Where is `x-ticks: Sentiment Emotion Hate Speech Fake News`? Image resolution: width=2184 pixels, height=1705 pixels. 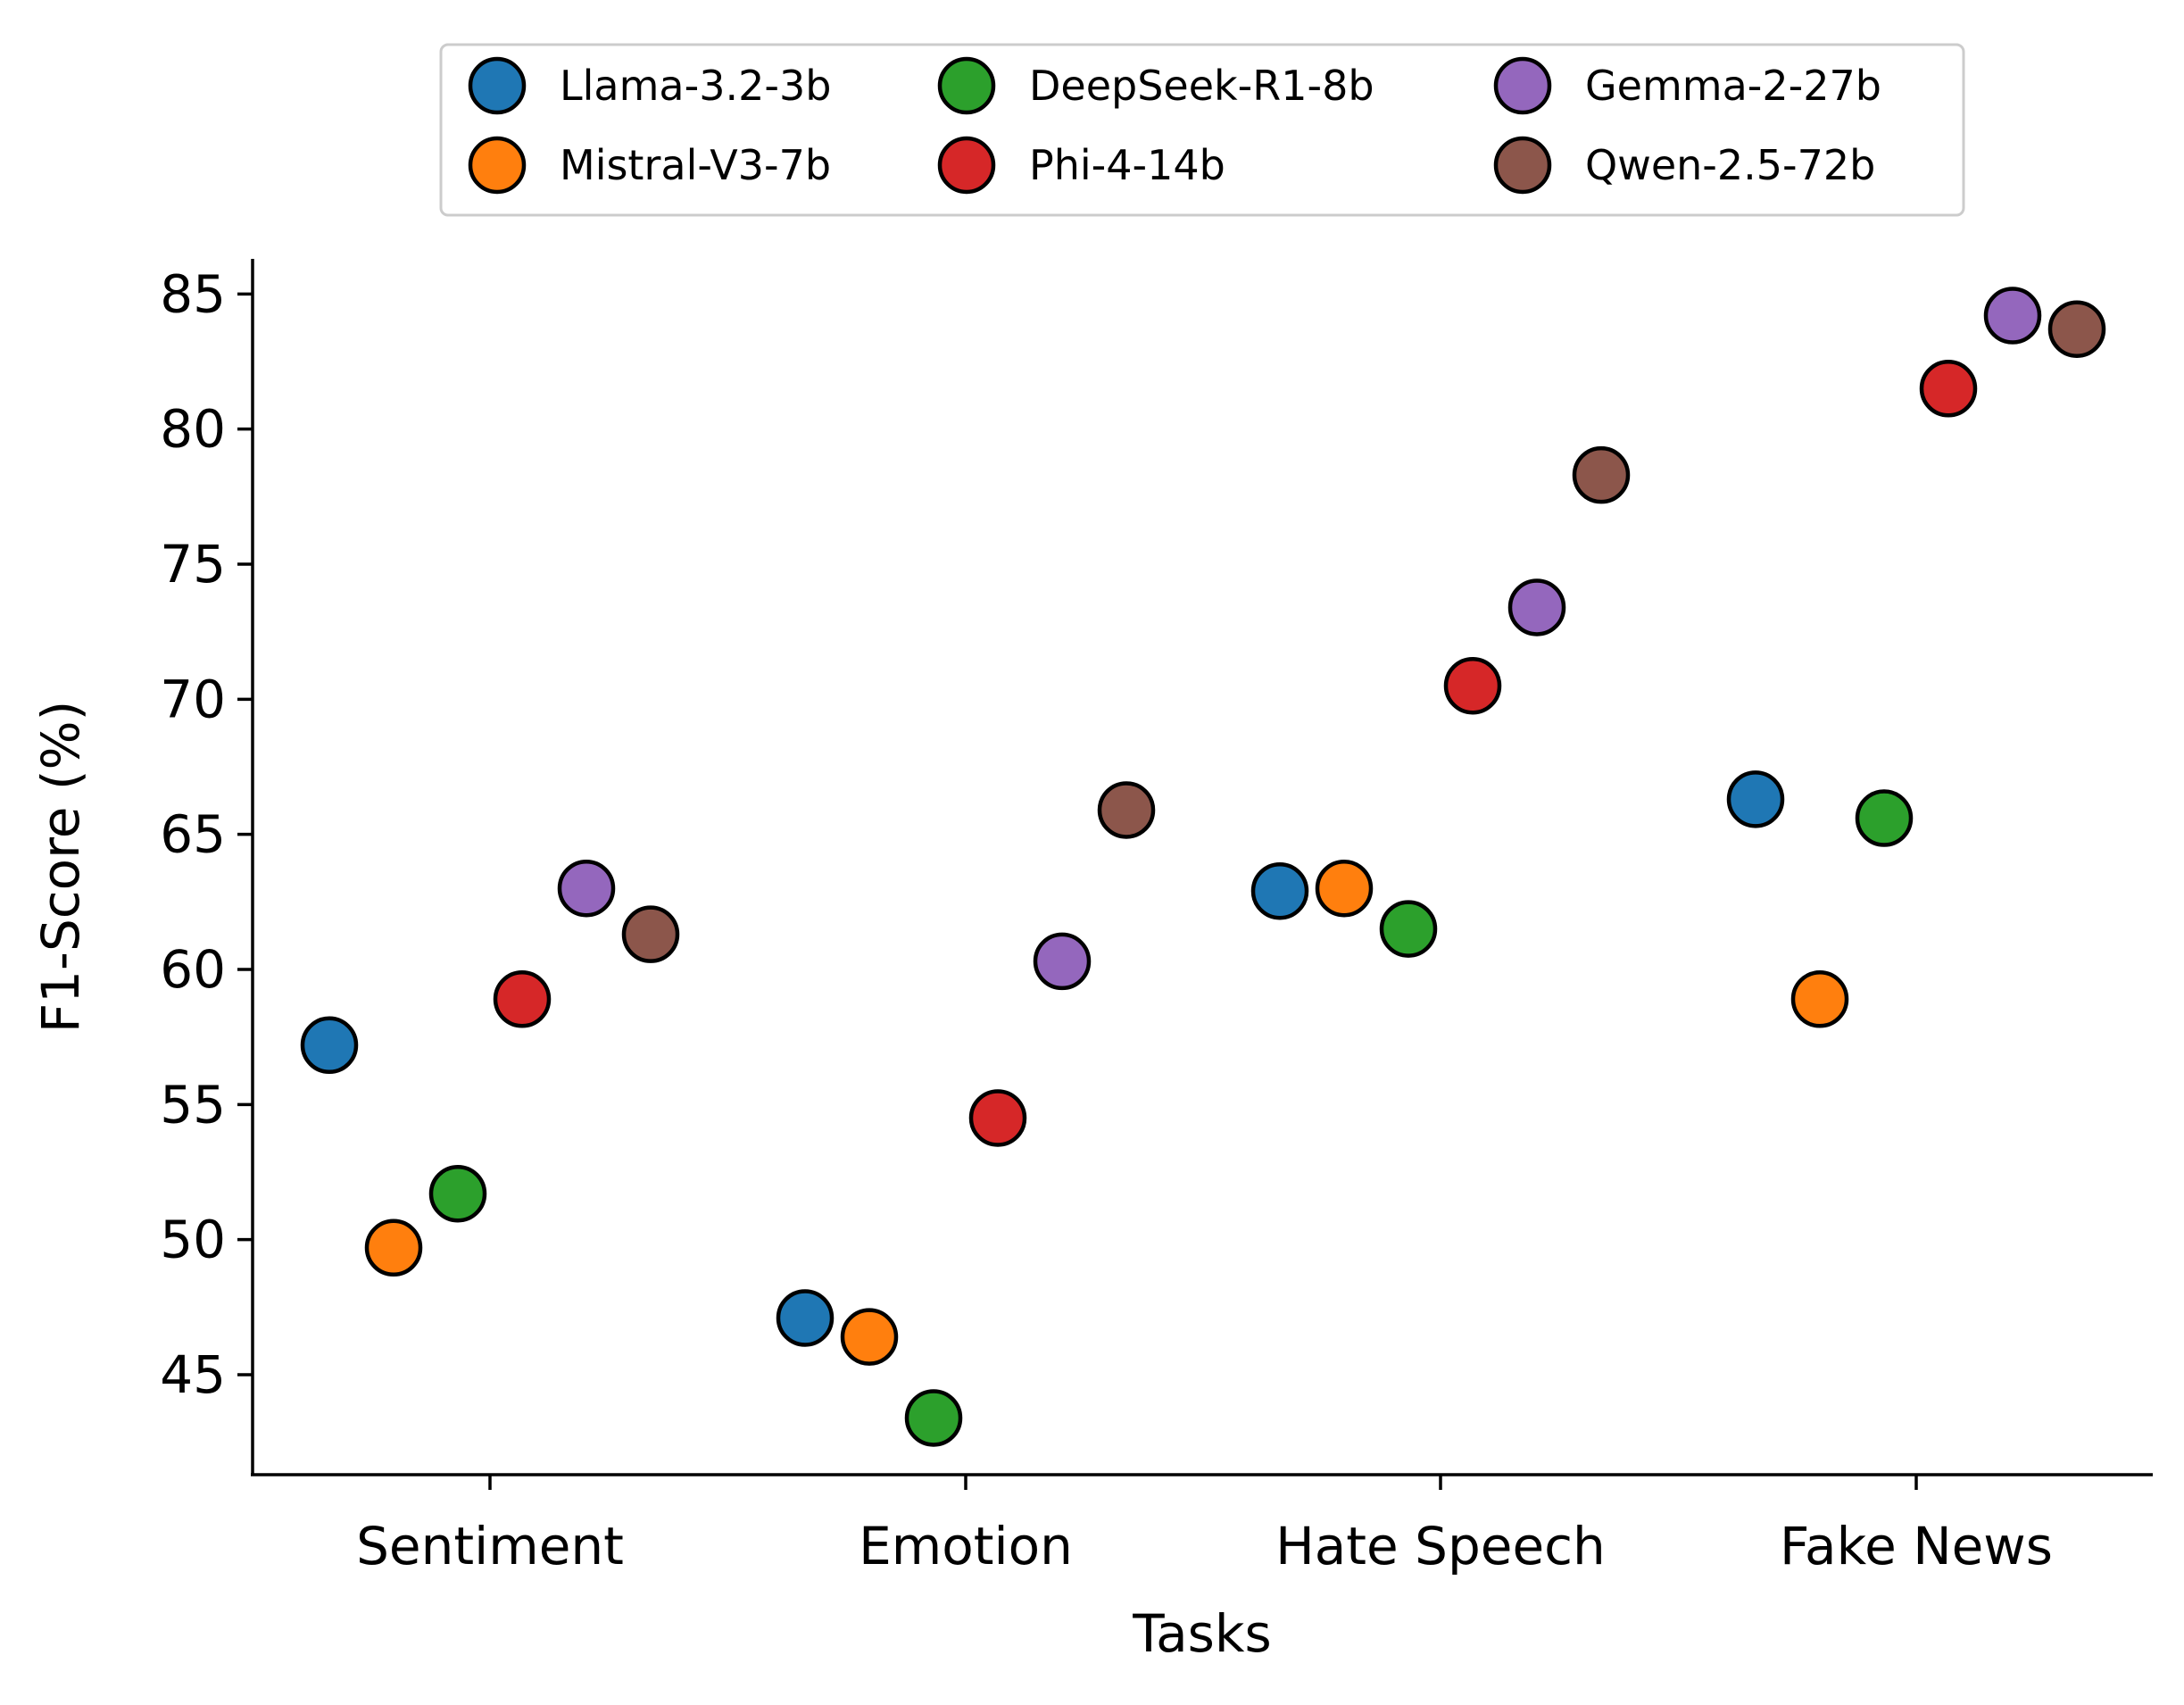 x-ticks: Sentiment Emotion Hate Speech Fake News is located at coordinates (1204, 1525).